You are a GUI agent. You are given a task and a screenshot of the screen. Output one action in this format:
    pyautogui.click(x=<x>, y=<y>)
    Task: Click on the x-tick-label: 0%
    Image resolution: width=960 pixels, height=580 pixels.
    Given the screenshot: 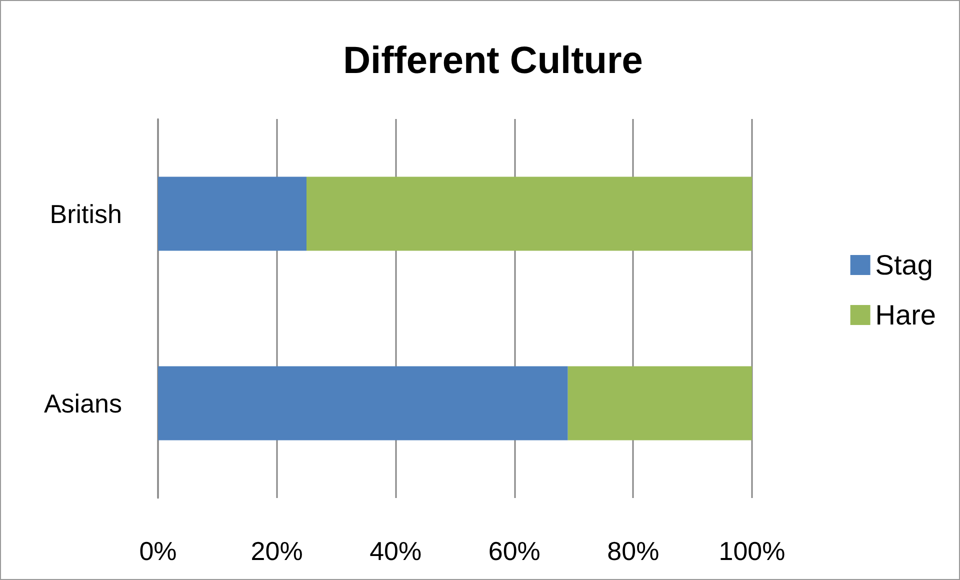 What is the action you would take?
    pyautogui.click(x=158, y=551)
    